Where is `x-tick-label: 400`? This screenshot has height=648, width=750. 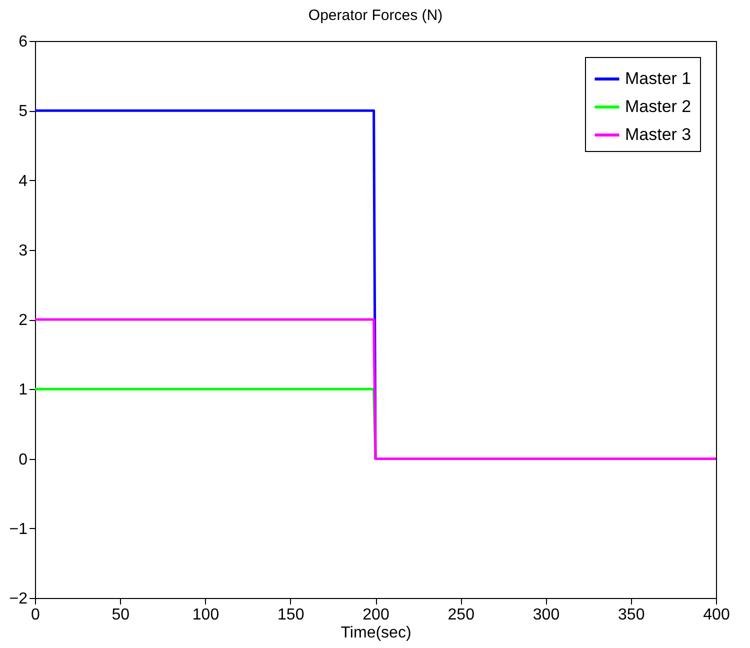 x-tick-label: 400 is located at coordinates (716, 615).